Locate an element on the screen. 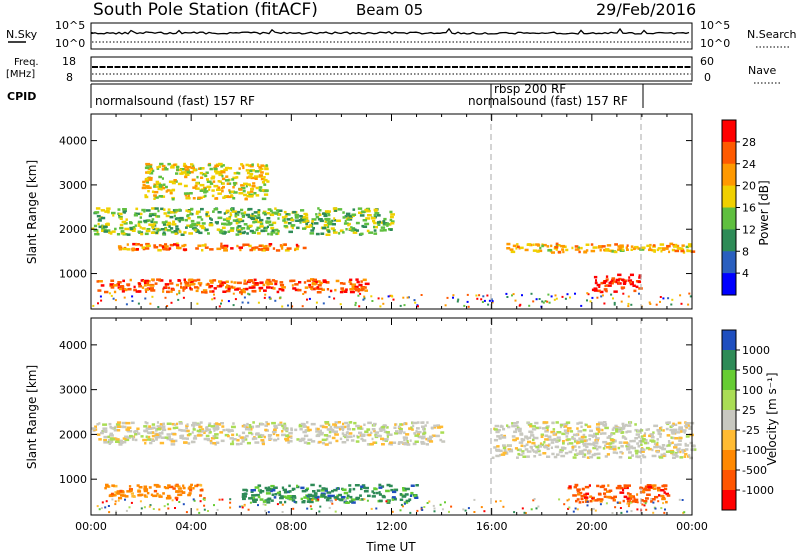  nave-label: Nave is located at coordinates (762, 70).